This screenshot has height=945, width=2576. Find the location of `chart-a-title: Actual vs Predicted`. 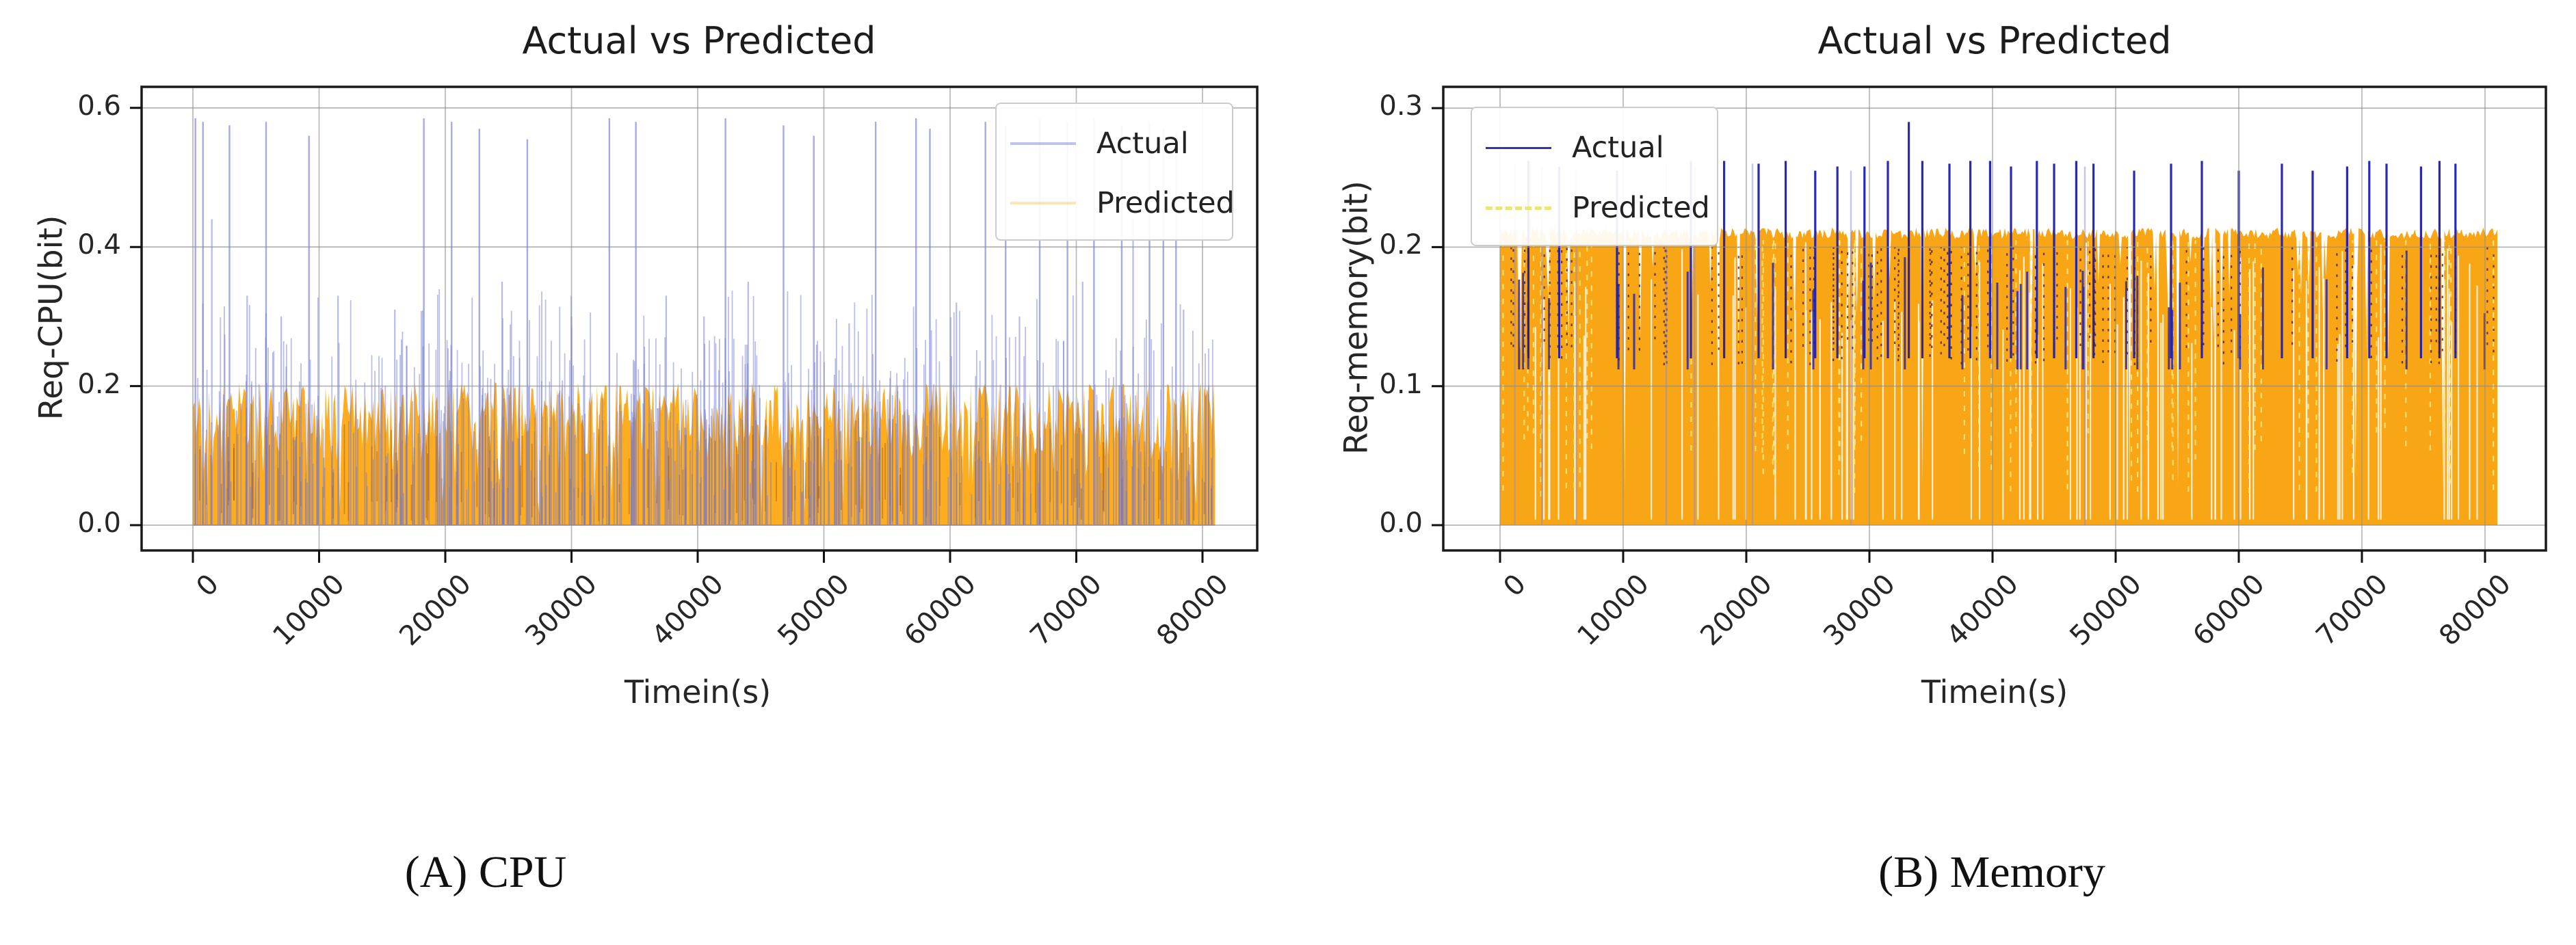

chart-a-title: Actual vs Predicted is located at coordinates (699, 40).